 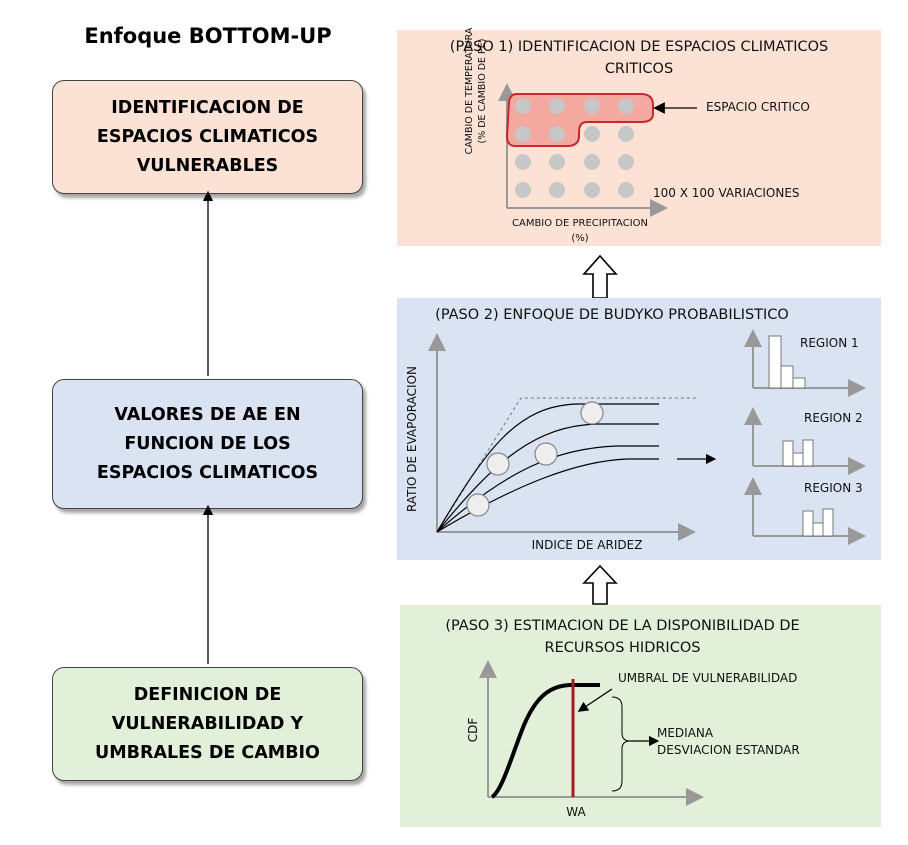 I want to click on box-line: UMBRALES DE CAMBIO, so click(x=207, y=752).